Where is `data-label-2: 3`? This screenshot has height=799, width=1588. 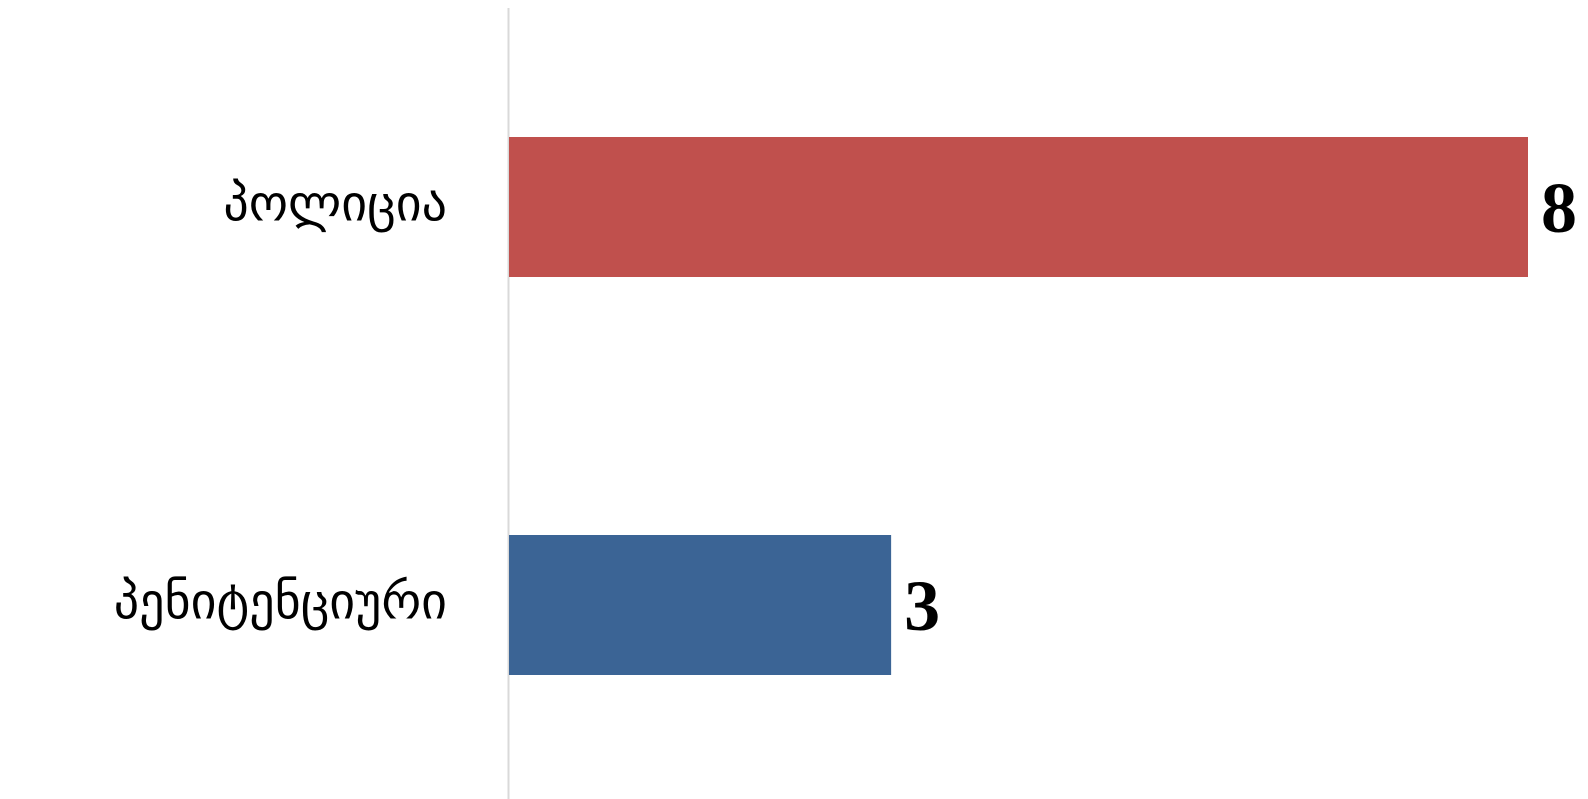
data-label-2: 3 is located at coordinates (922, 606).